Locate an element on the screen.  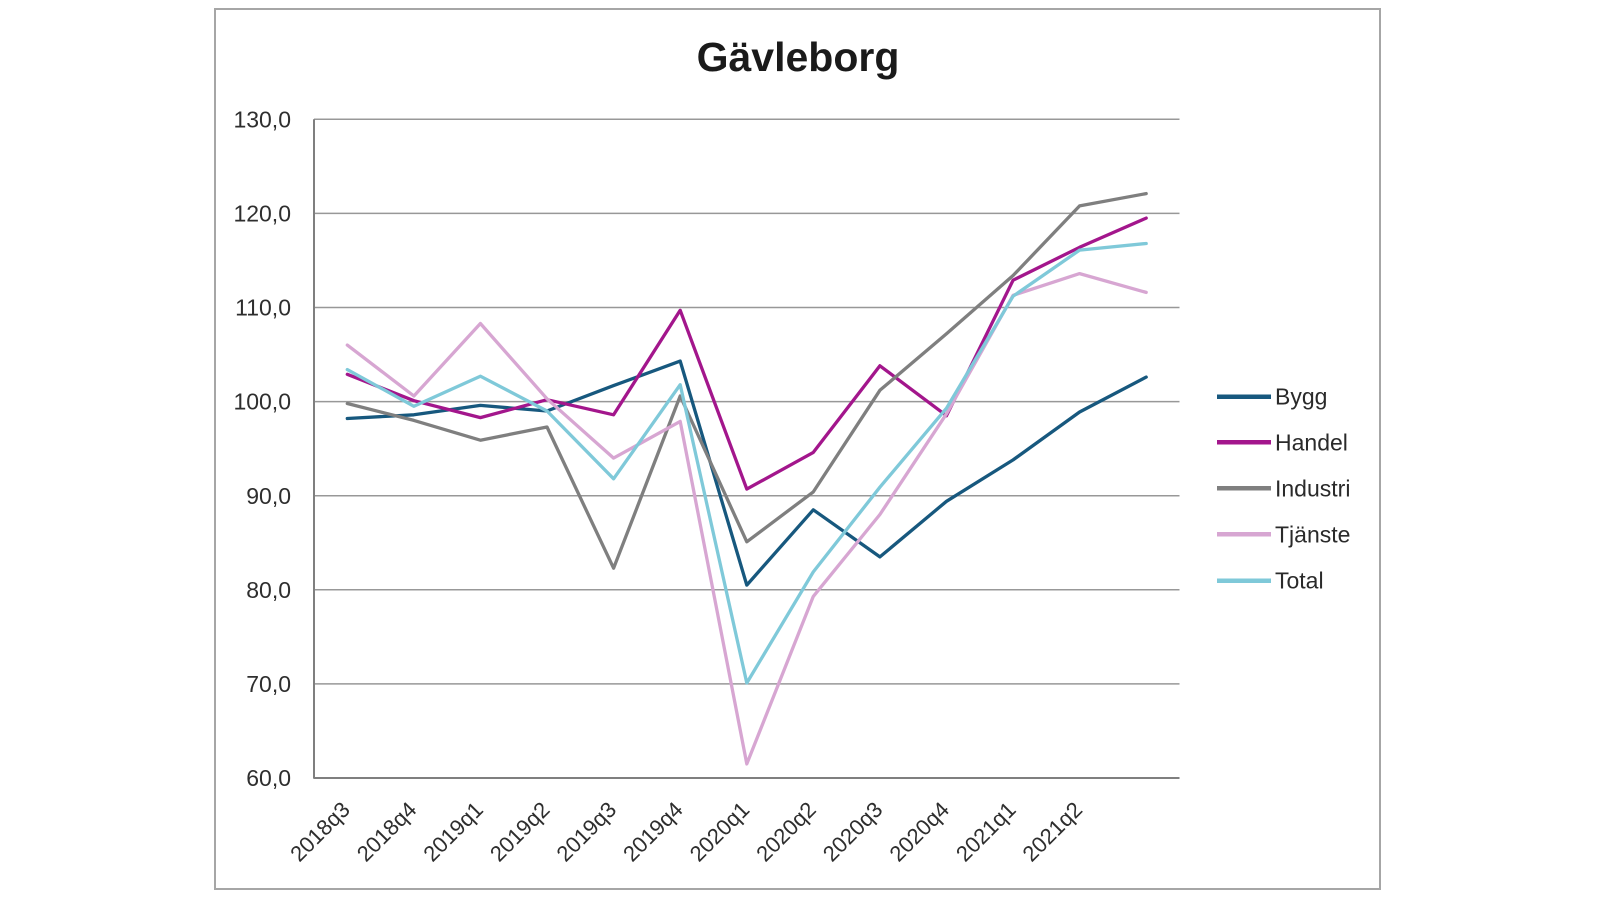
svg-text: 2018q4 is located at coordinates (387, 832).